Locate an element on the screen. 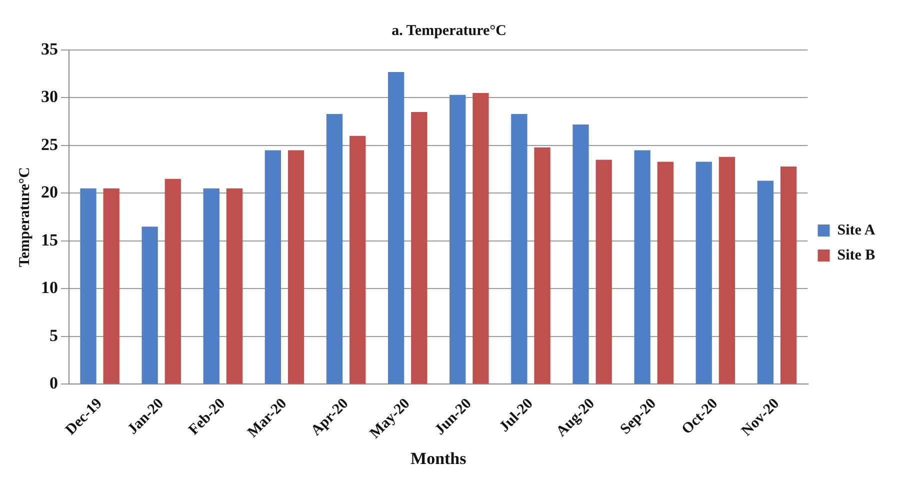  y-tick-label: 20 is located at coordinates (49, 192).